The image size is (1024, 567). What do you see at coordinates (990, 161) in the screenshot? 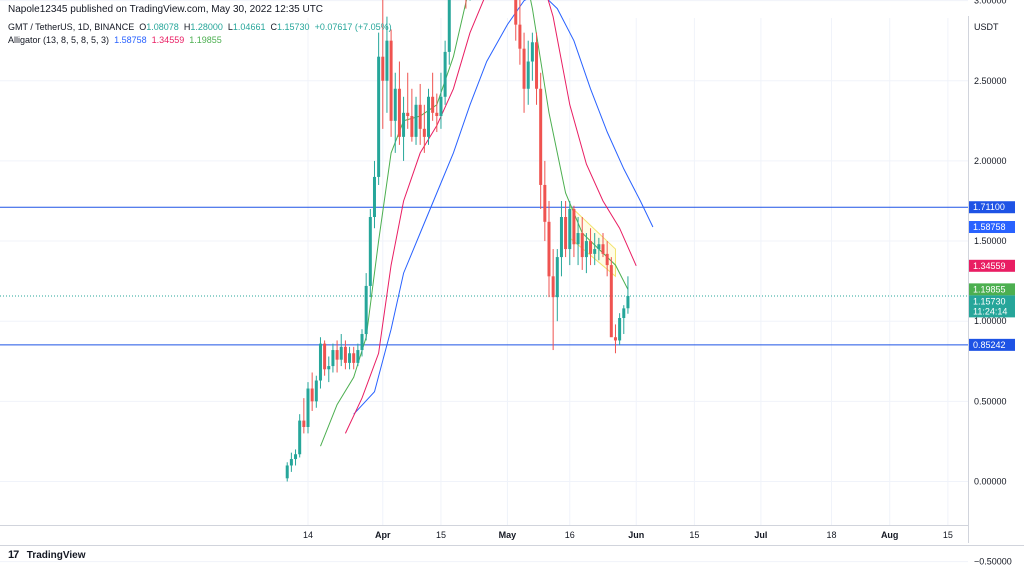
I see `y-tick-label: 2.00000` at bounding box center [990, 161].